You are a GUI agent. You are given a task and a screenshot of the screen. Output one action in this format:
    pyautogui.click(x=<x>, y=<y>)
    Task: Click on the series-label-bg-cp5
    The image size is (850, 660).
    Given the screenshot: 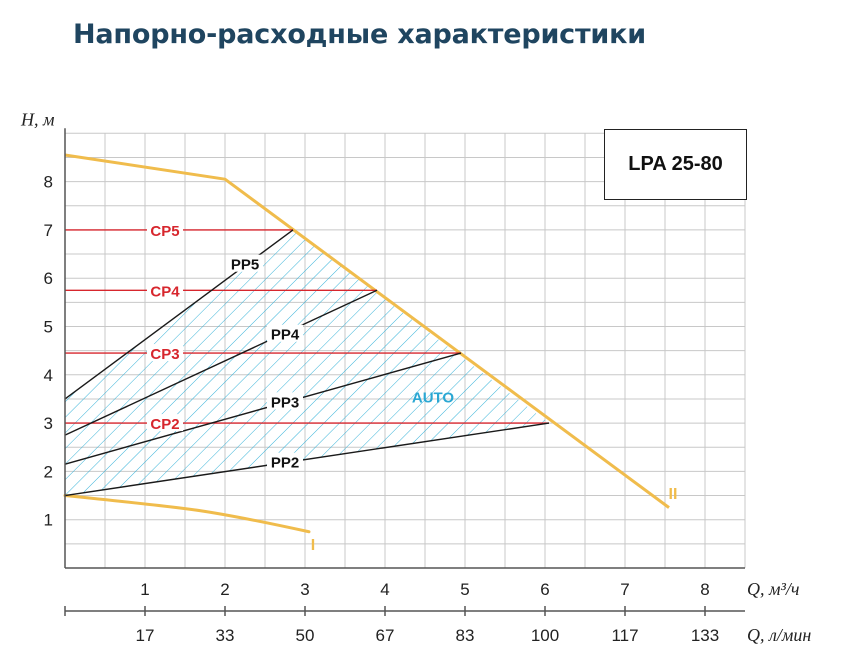 What is the action you would take?
    pyautogui.click(x=165, y=229)
    